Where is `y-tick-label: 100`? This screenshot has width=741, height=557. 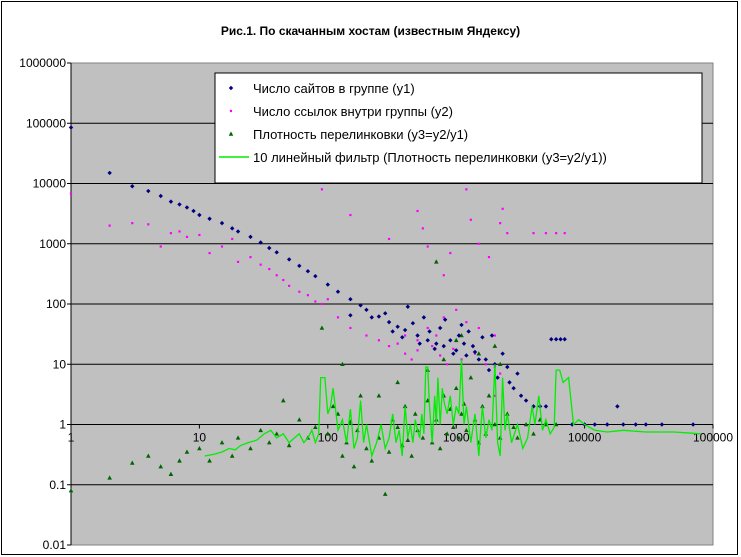
y-tick-label: 100 is located at coordinates (56, 304).